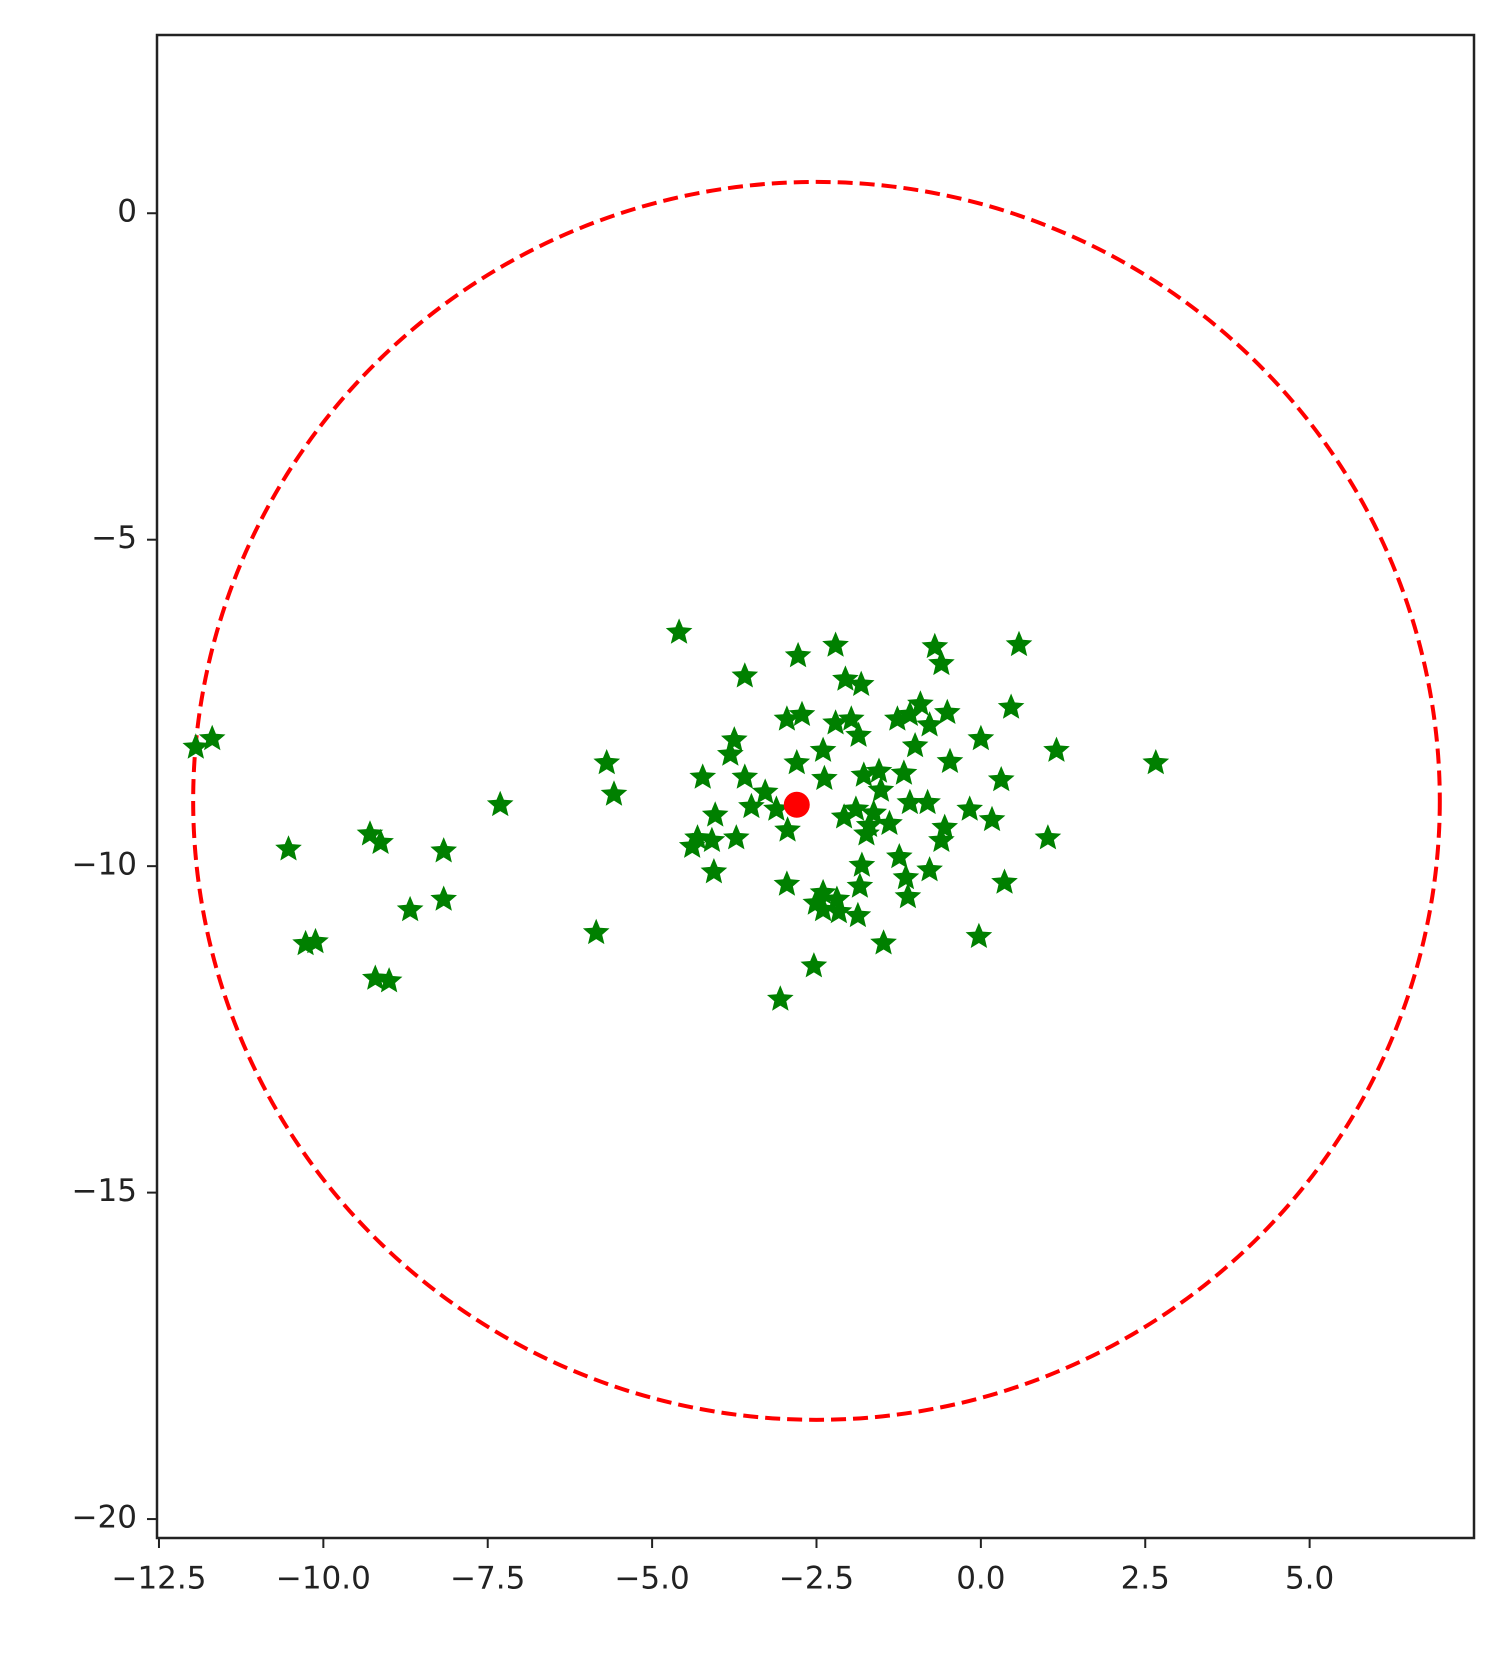 The image size is (1510, 1654). Describe the element at coordinates (114, 538) in the screenshot. I see `y-tick-label: −5` at that location.